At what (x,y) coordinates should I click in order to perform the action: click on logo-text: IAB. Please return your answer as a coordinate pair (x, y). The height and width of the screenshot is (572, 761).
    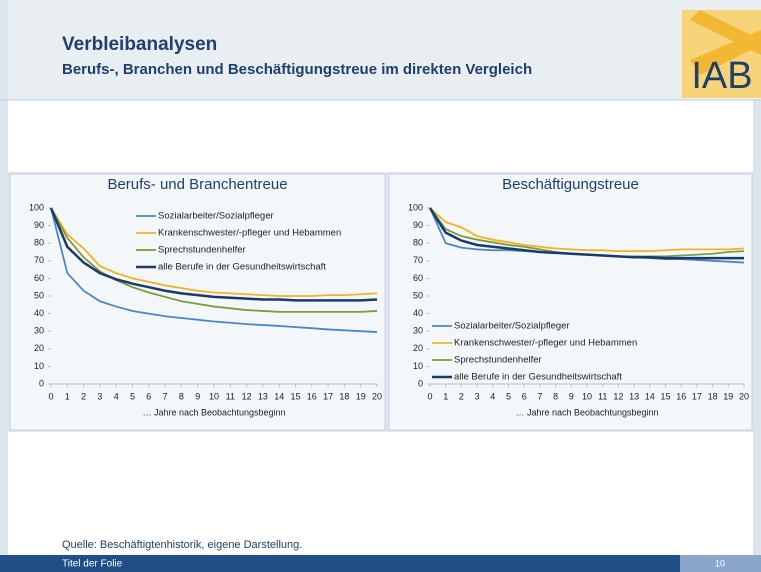
    Looking at the image, I should click on (721, 76).